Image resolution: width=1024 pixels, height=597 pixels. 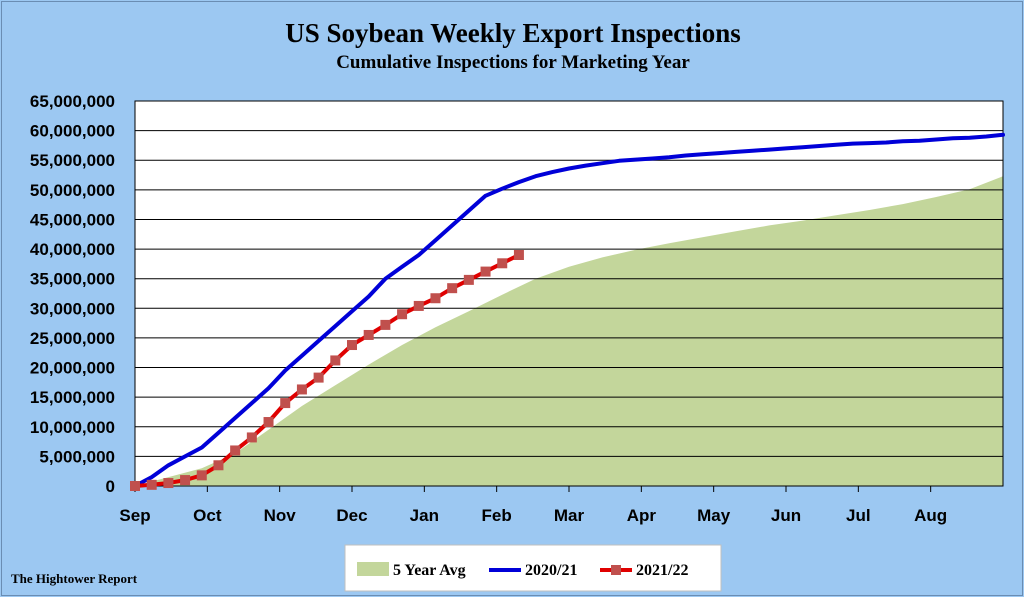 What do you see at coordinates (497, 515) in the screenshot?
I see `x-tick-label: Feb` at bounding box center [497, 515].